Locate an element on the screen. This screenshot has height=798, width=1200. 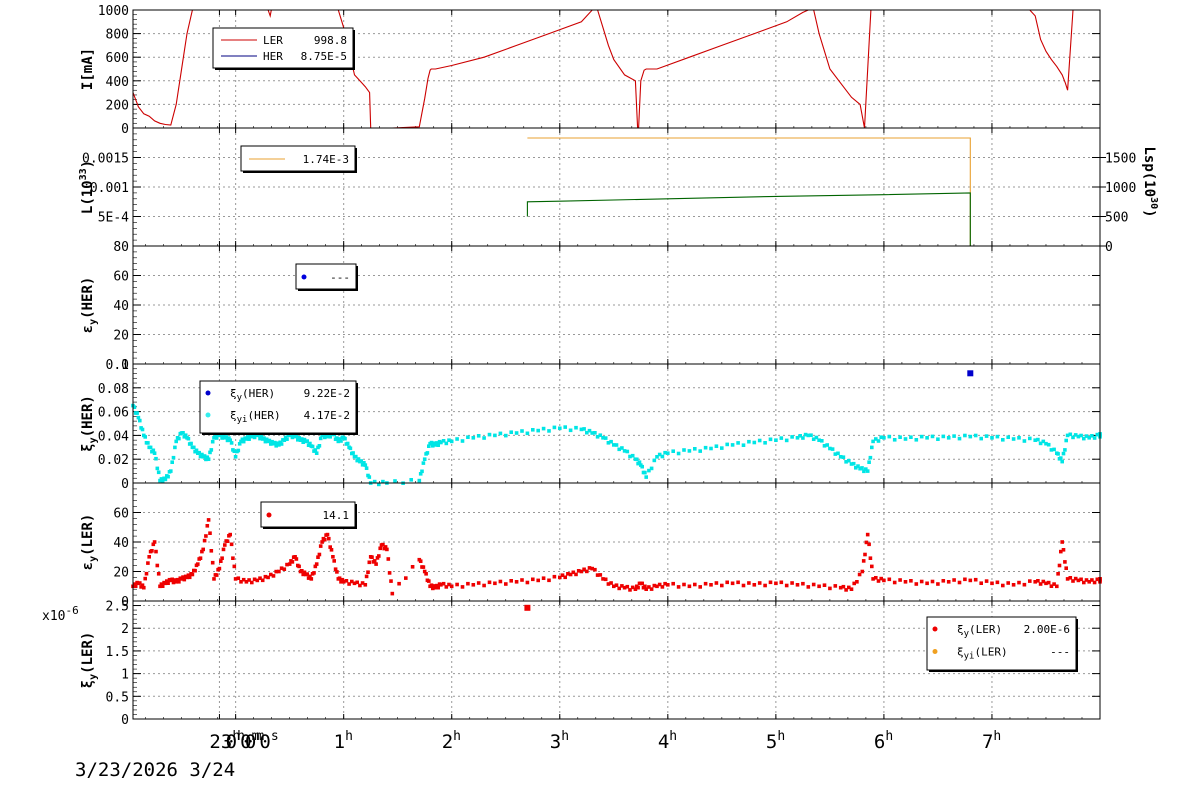
ytick-label-emit_her-3: 60 is located at coordinates (121, 277).